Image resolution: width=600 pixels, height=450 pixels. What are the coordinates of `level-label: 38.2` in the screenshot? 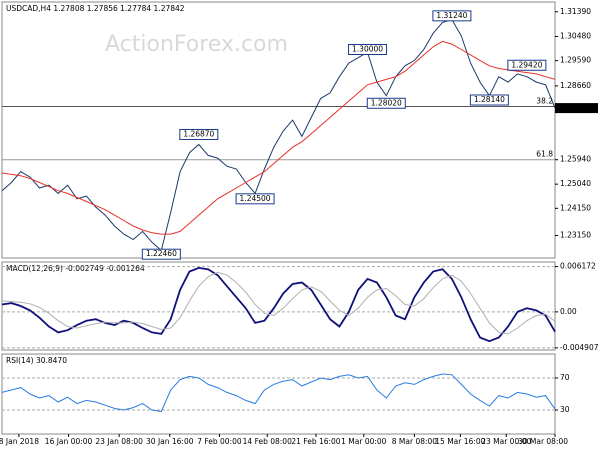 It's located at (544, 101).